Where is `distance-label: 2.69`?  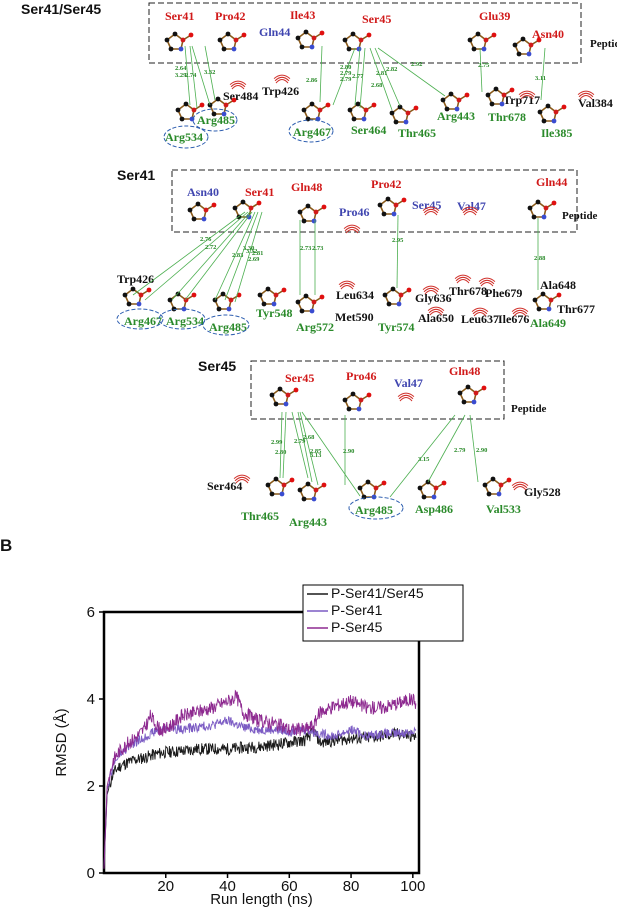 distance-label: 2.69 is located at coordinates (254, 259).